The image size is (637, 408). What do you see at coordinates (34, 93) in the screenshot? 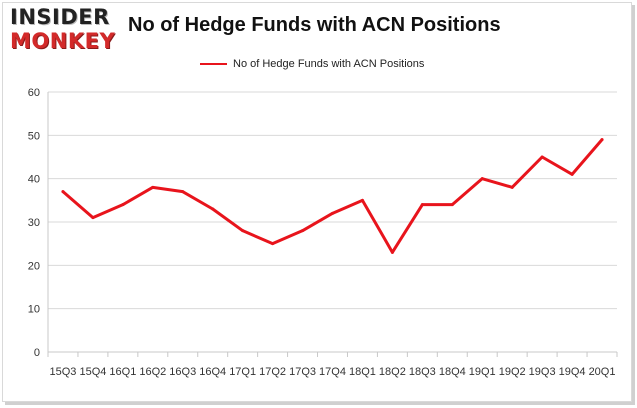
I see `y-tick-label: 60` at bounding box center [34, 93].